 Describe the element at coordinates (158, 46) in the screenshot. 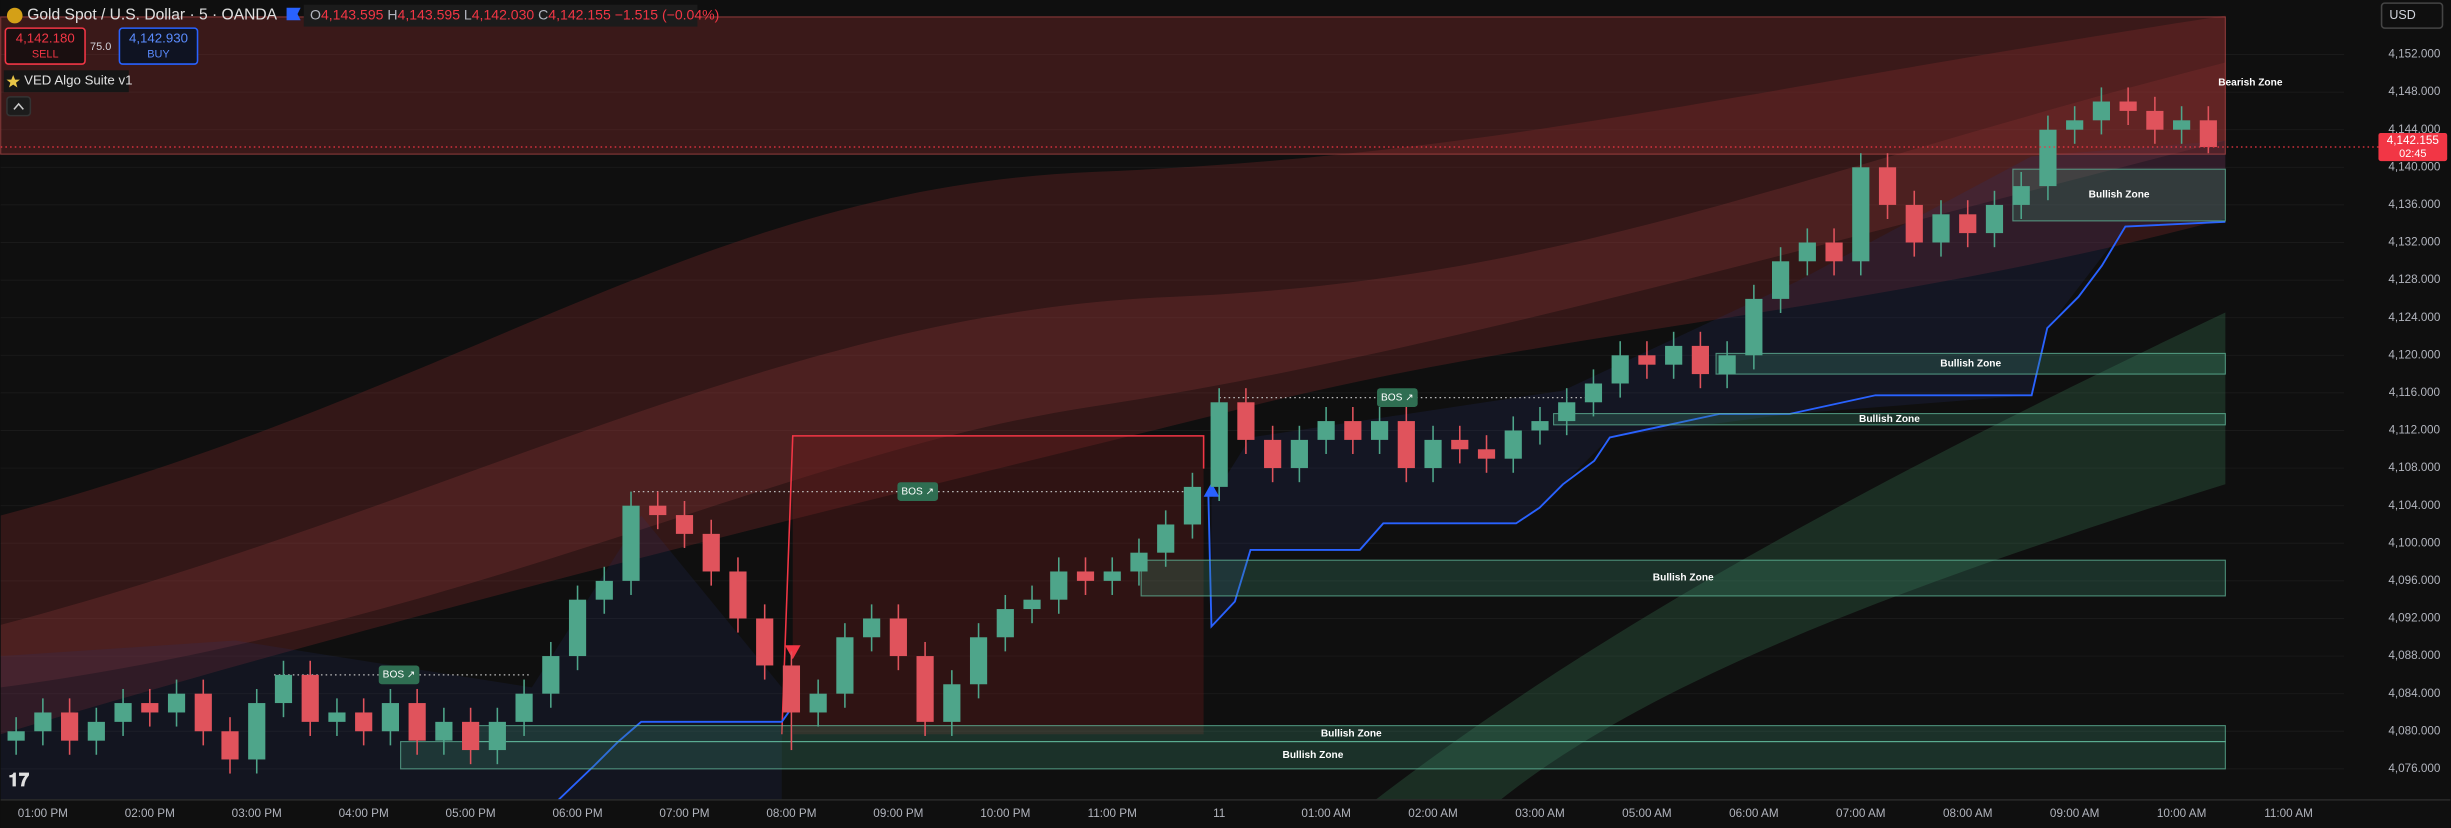

I see `buy-button` at that location.